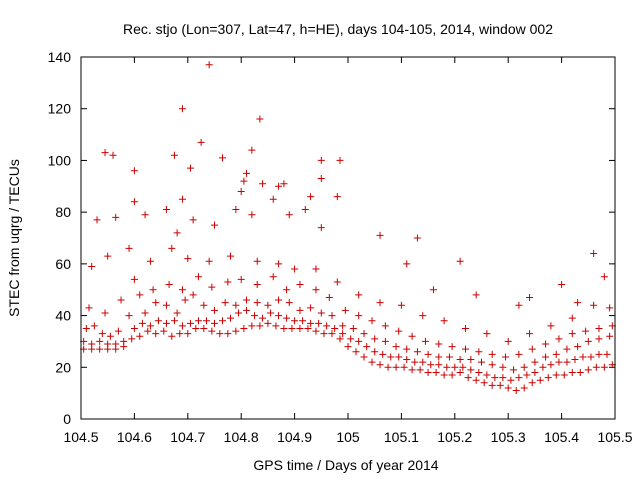 The height and width of the screenshot is (480, 640). Describe the element at coordinates (80, 437) in the screenshot. I see `x-tick-label: 104.5` at that location.